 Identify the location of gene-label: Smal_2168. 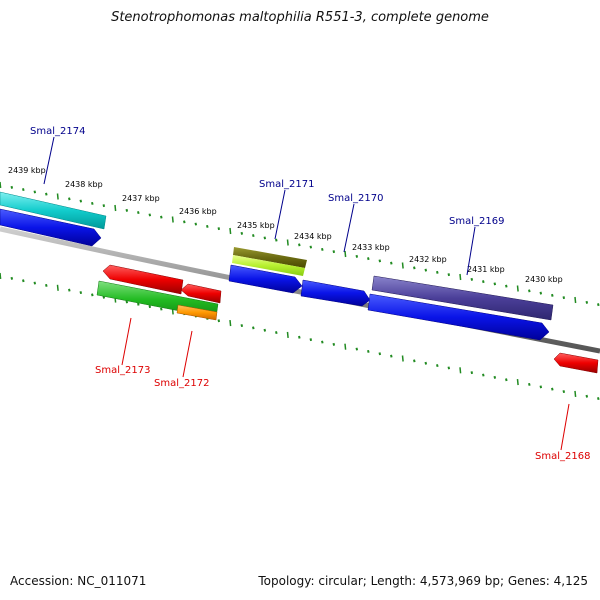
(562, 456).